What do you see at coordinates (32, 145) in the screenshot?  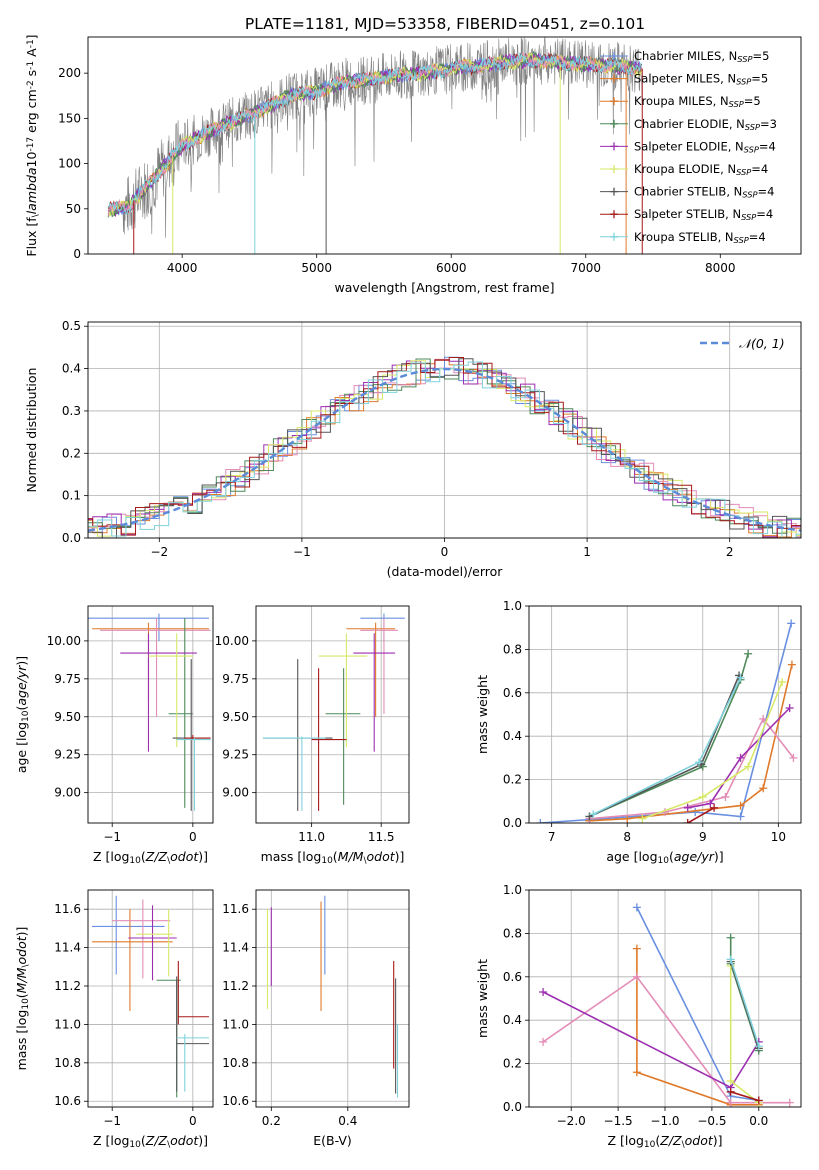 I see `y-axis-label: Flux [f\lambda10-17 erg cm-2 s-1 A-1]` at bounding box center [32, 145].